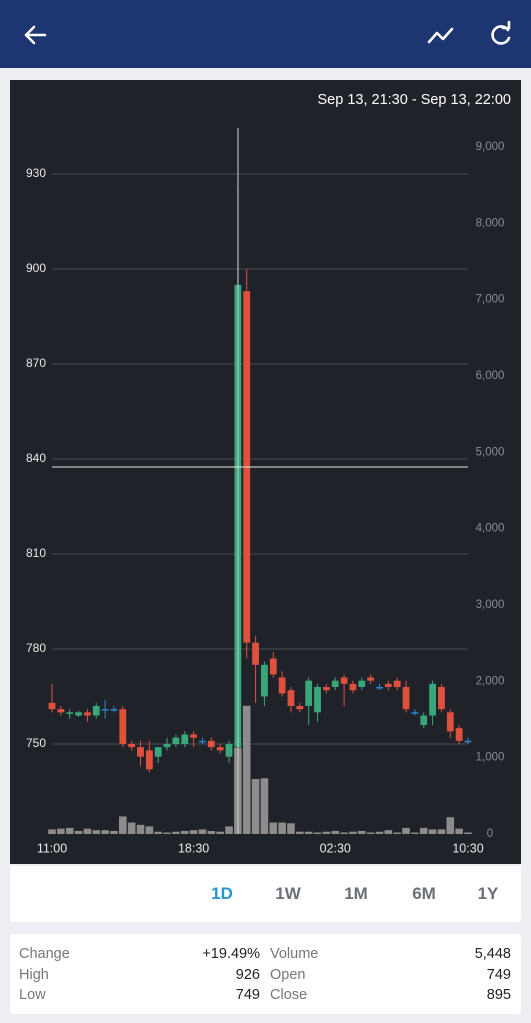 This screenshot has width=531, height=1023. Describe the element at coordinates (294, 954) in the screenshot. I see `stat-label: Volume` at that location.